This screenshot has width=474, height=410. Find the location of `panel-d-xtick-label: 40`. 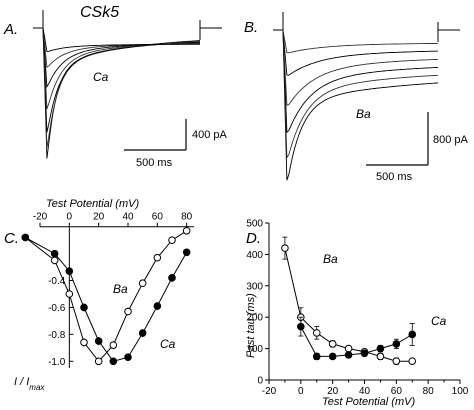

panel-d-xtick-label: 40 is located at coordinates (365, 391).